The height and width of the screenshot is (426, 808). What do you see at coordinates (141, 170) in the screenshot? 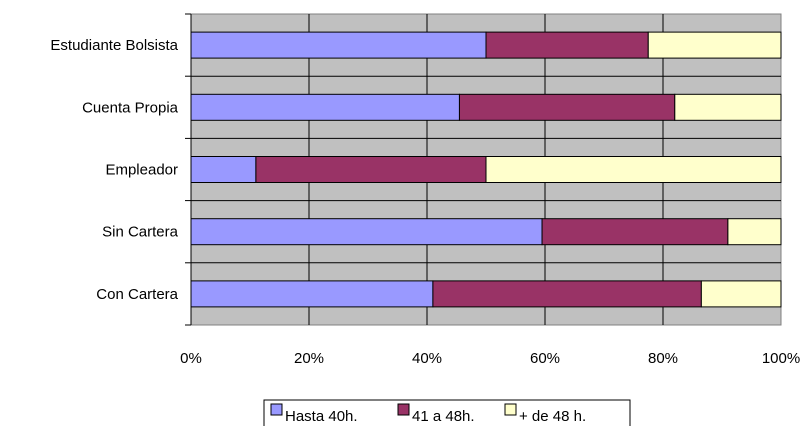
I see `category-label: Empleador` at bounding box center [141, 170].